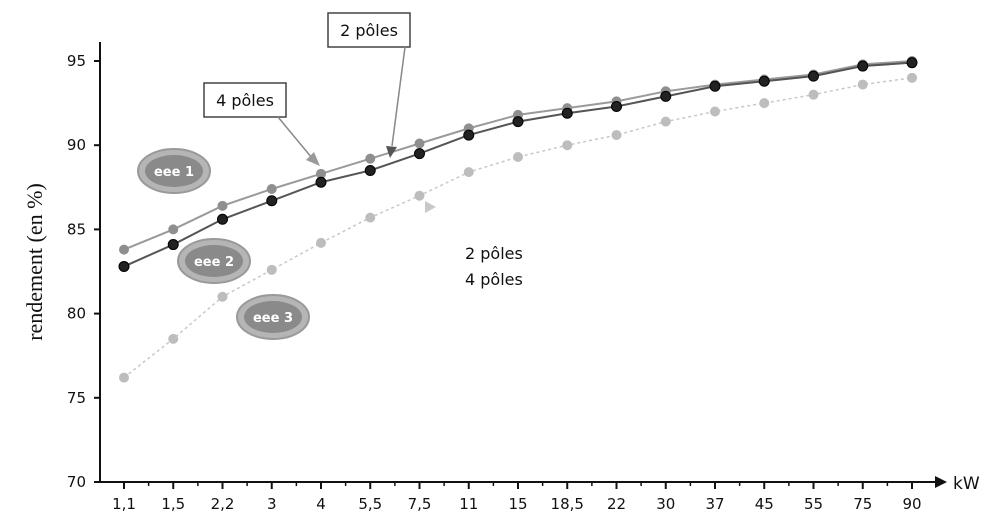 This screenshot has width=994, height=515. What do you see at coordinates (76, 145) in the screenshot?
I see `y-tick-label: 90` at bounding box center [76, 145].